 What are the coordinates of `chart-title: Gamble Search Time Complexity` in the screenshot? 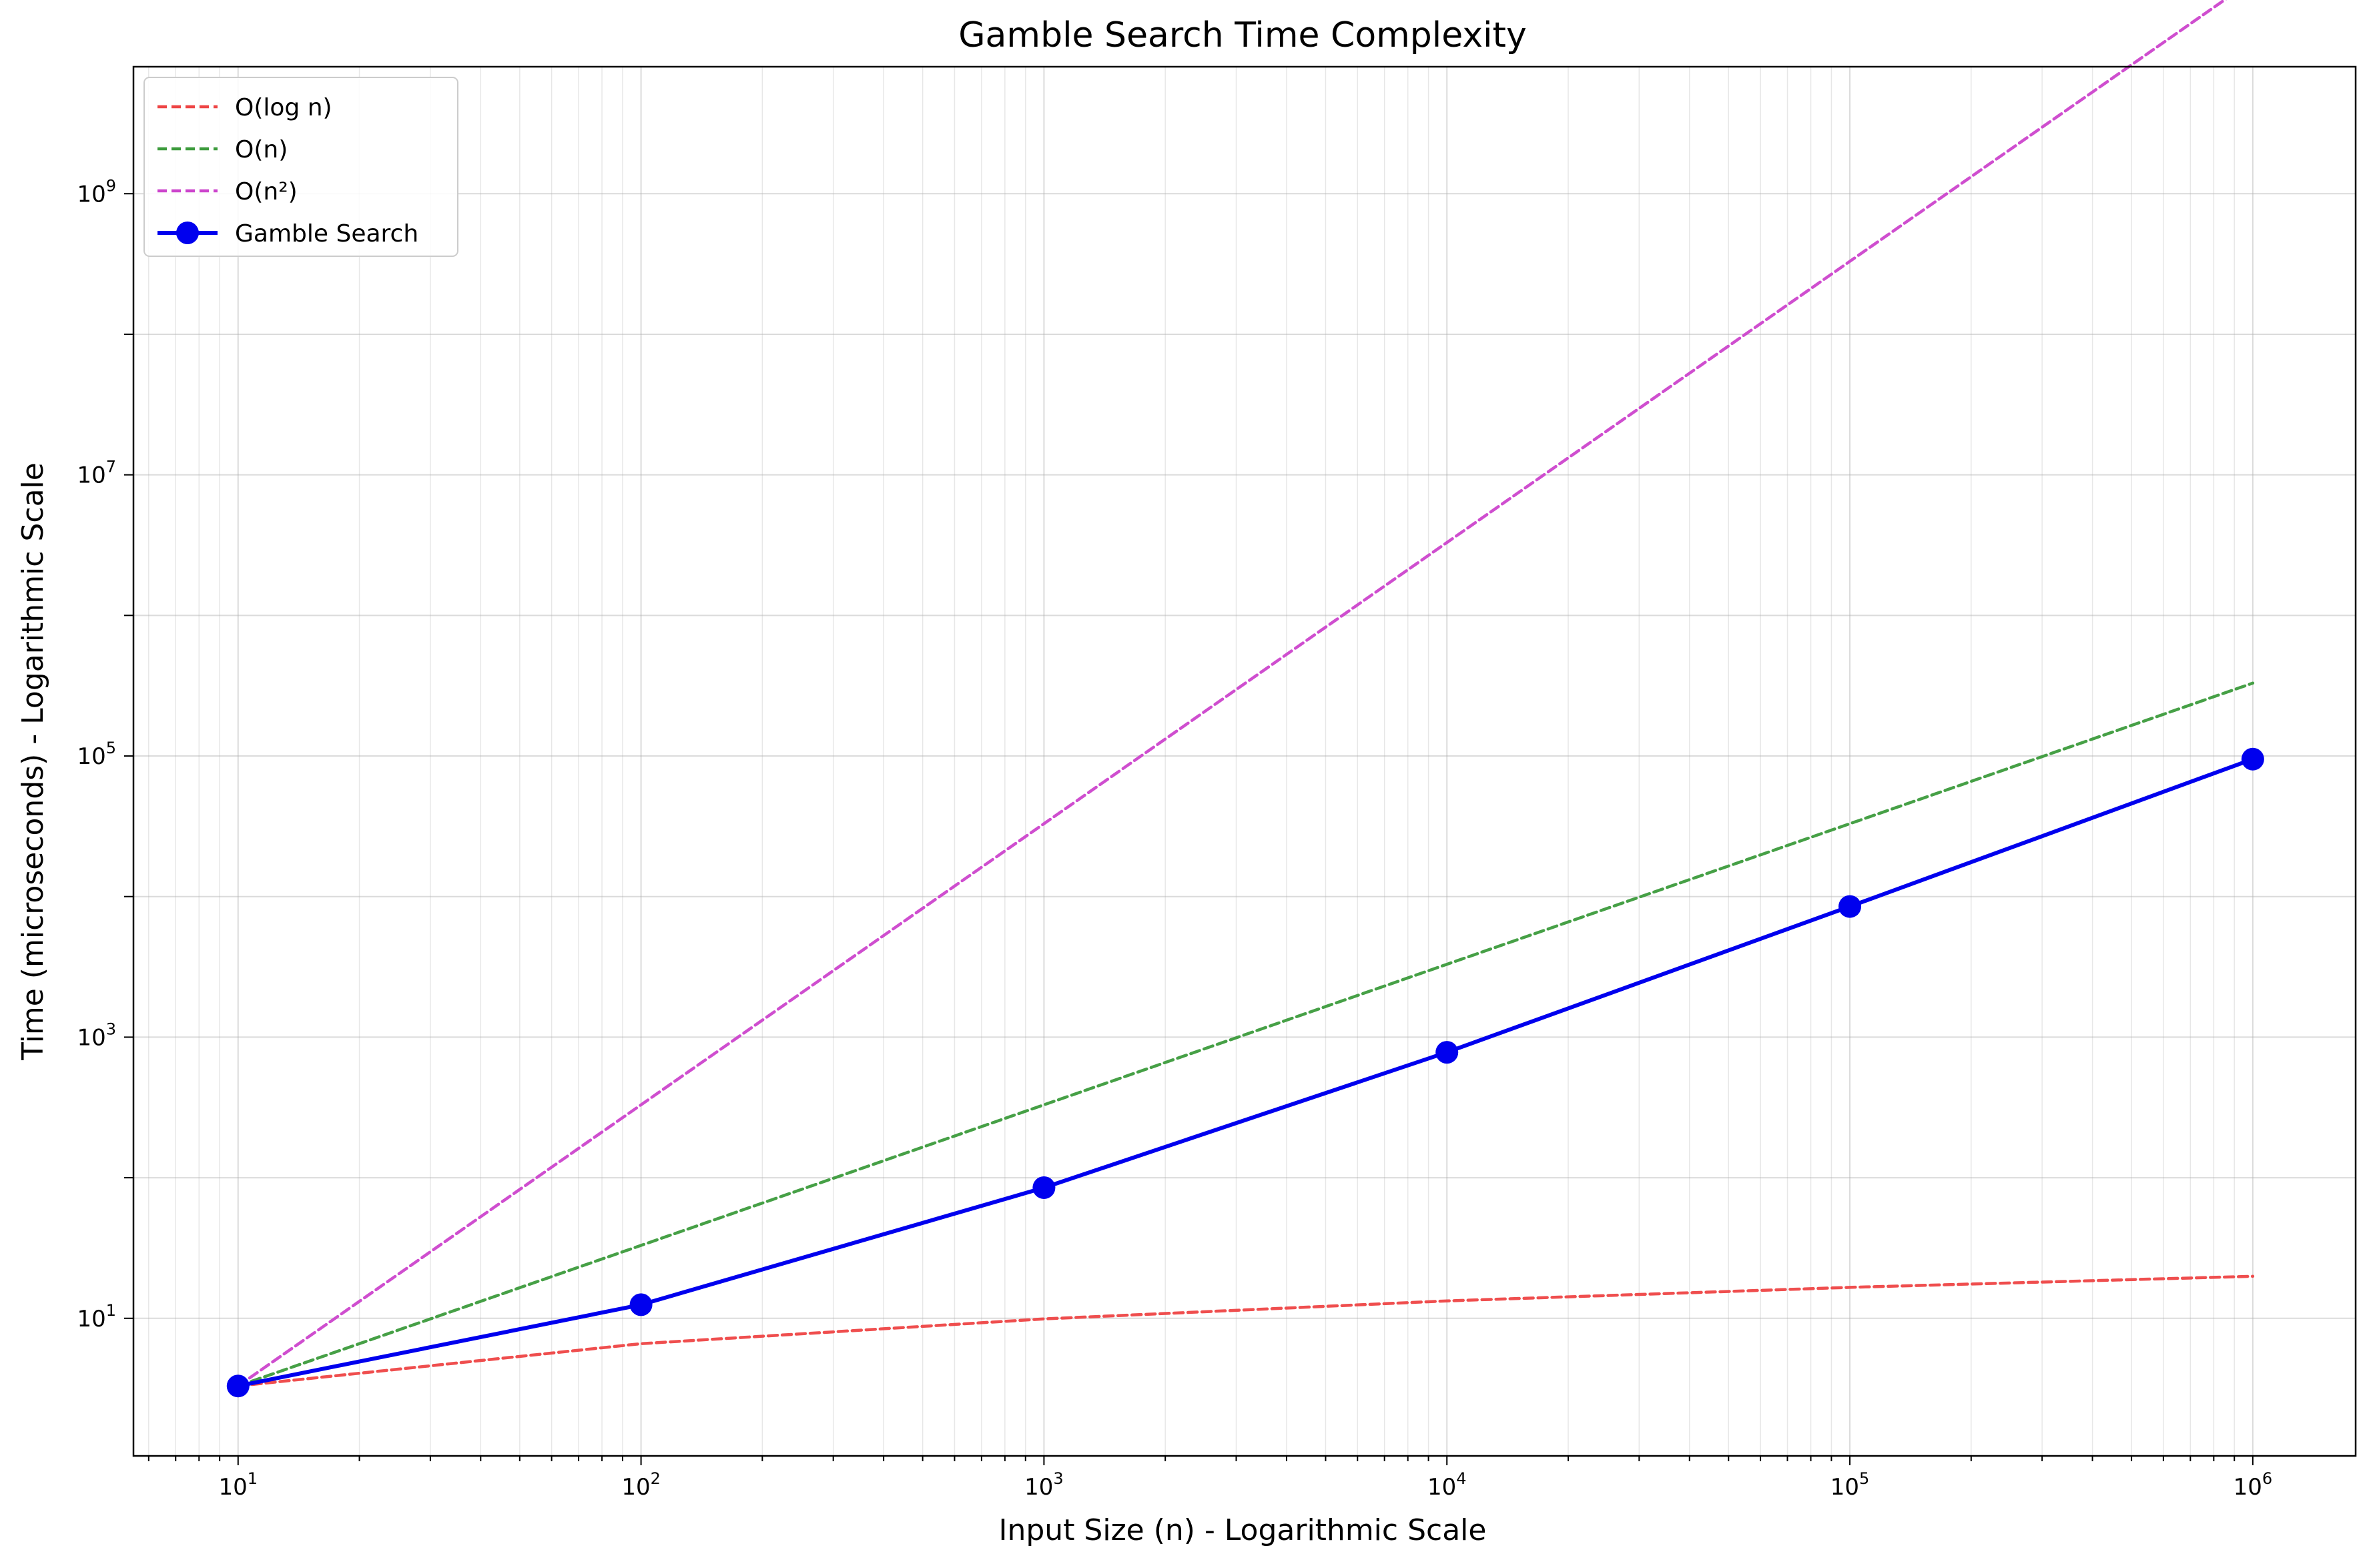 It's located at (1242, 35).